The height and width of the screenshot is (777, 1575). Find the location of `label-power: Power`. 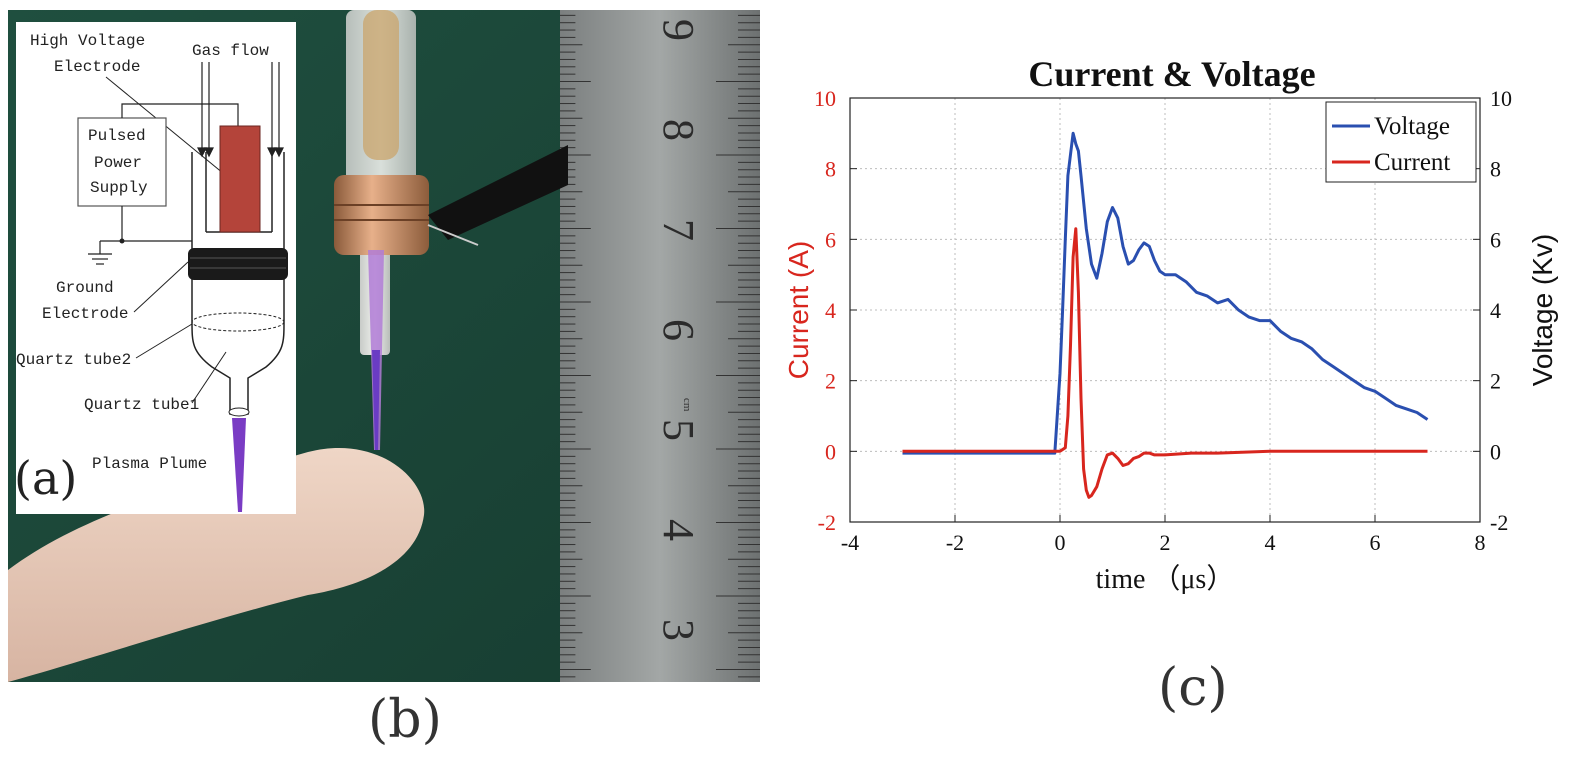

label-power: Power is located at coordinates (118, 163).